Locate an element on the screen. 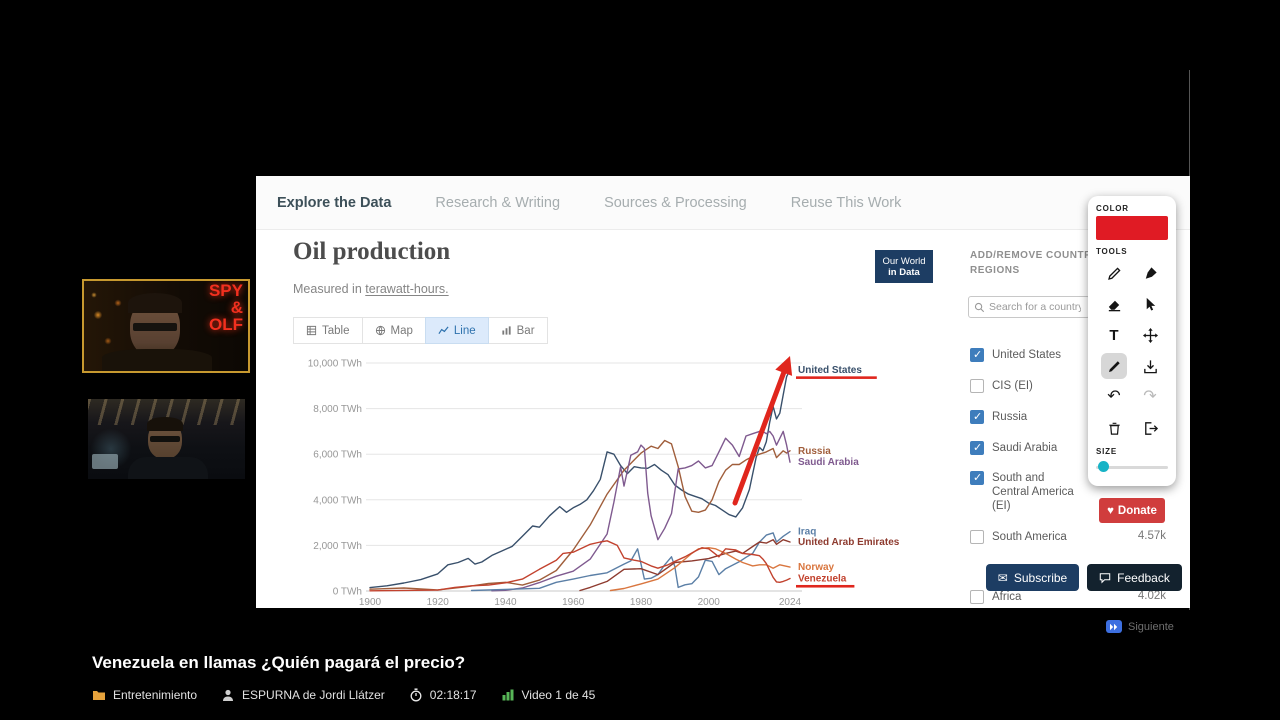  exit-button is located at coordinates (1150, 428).